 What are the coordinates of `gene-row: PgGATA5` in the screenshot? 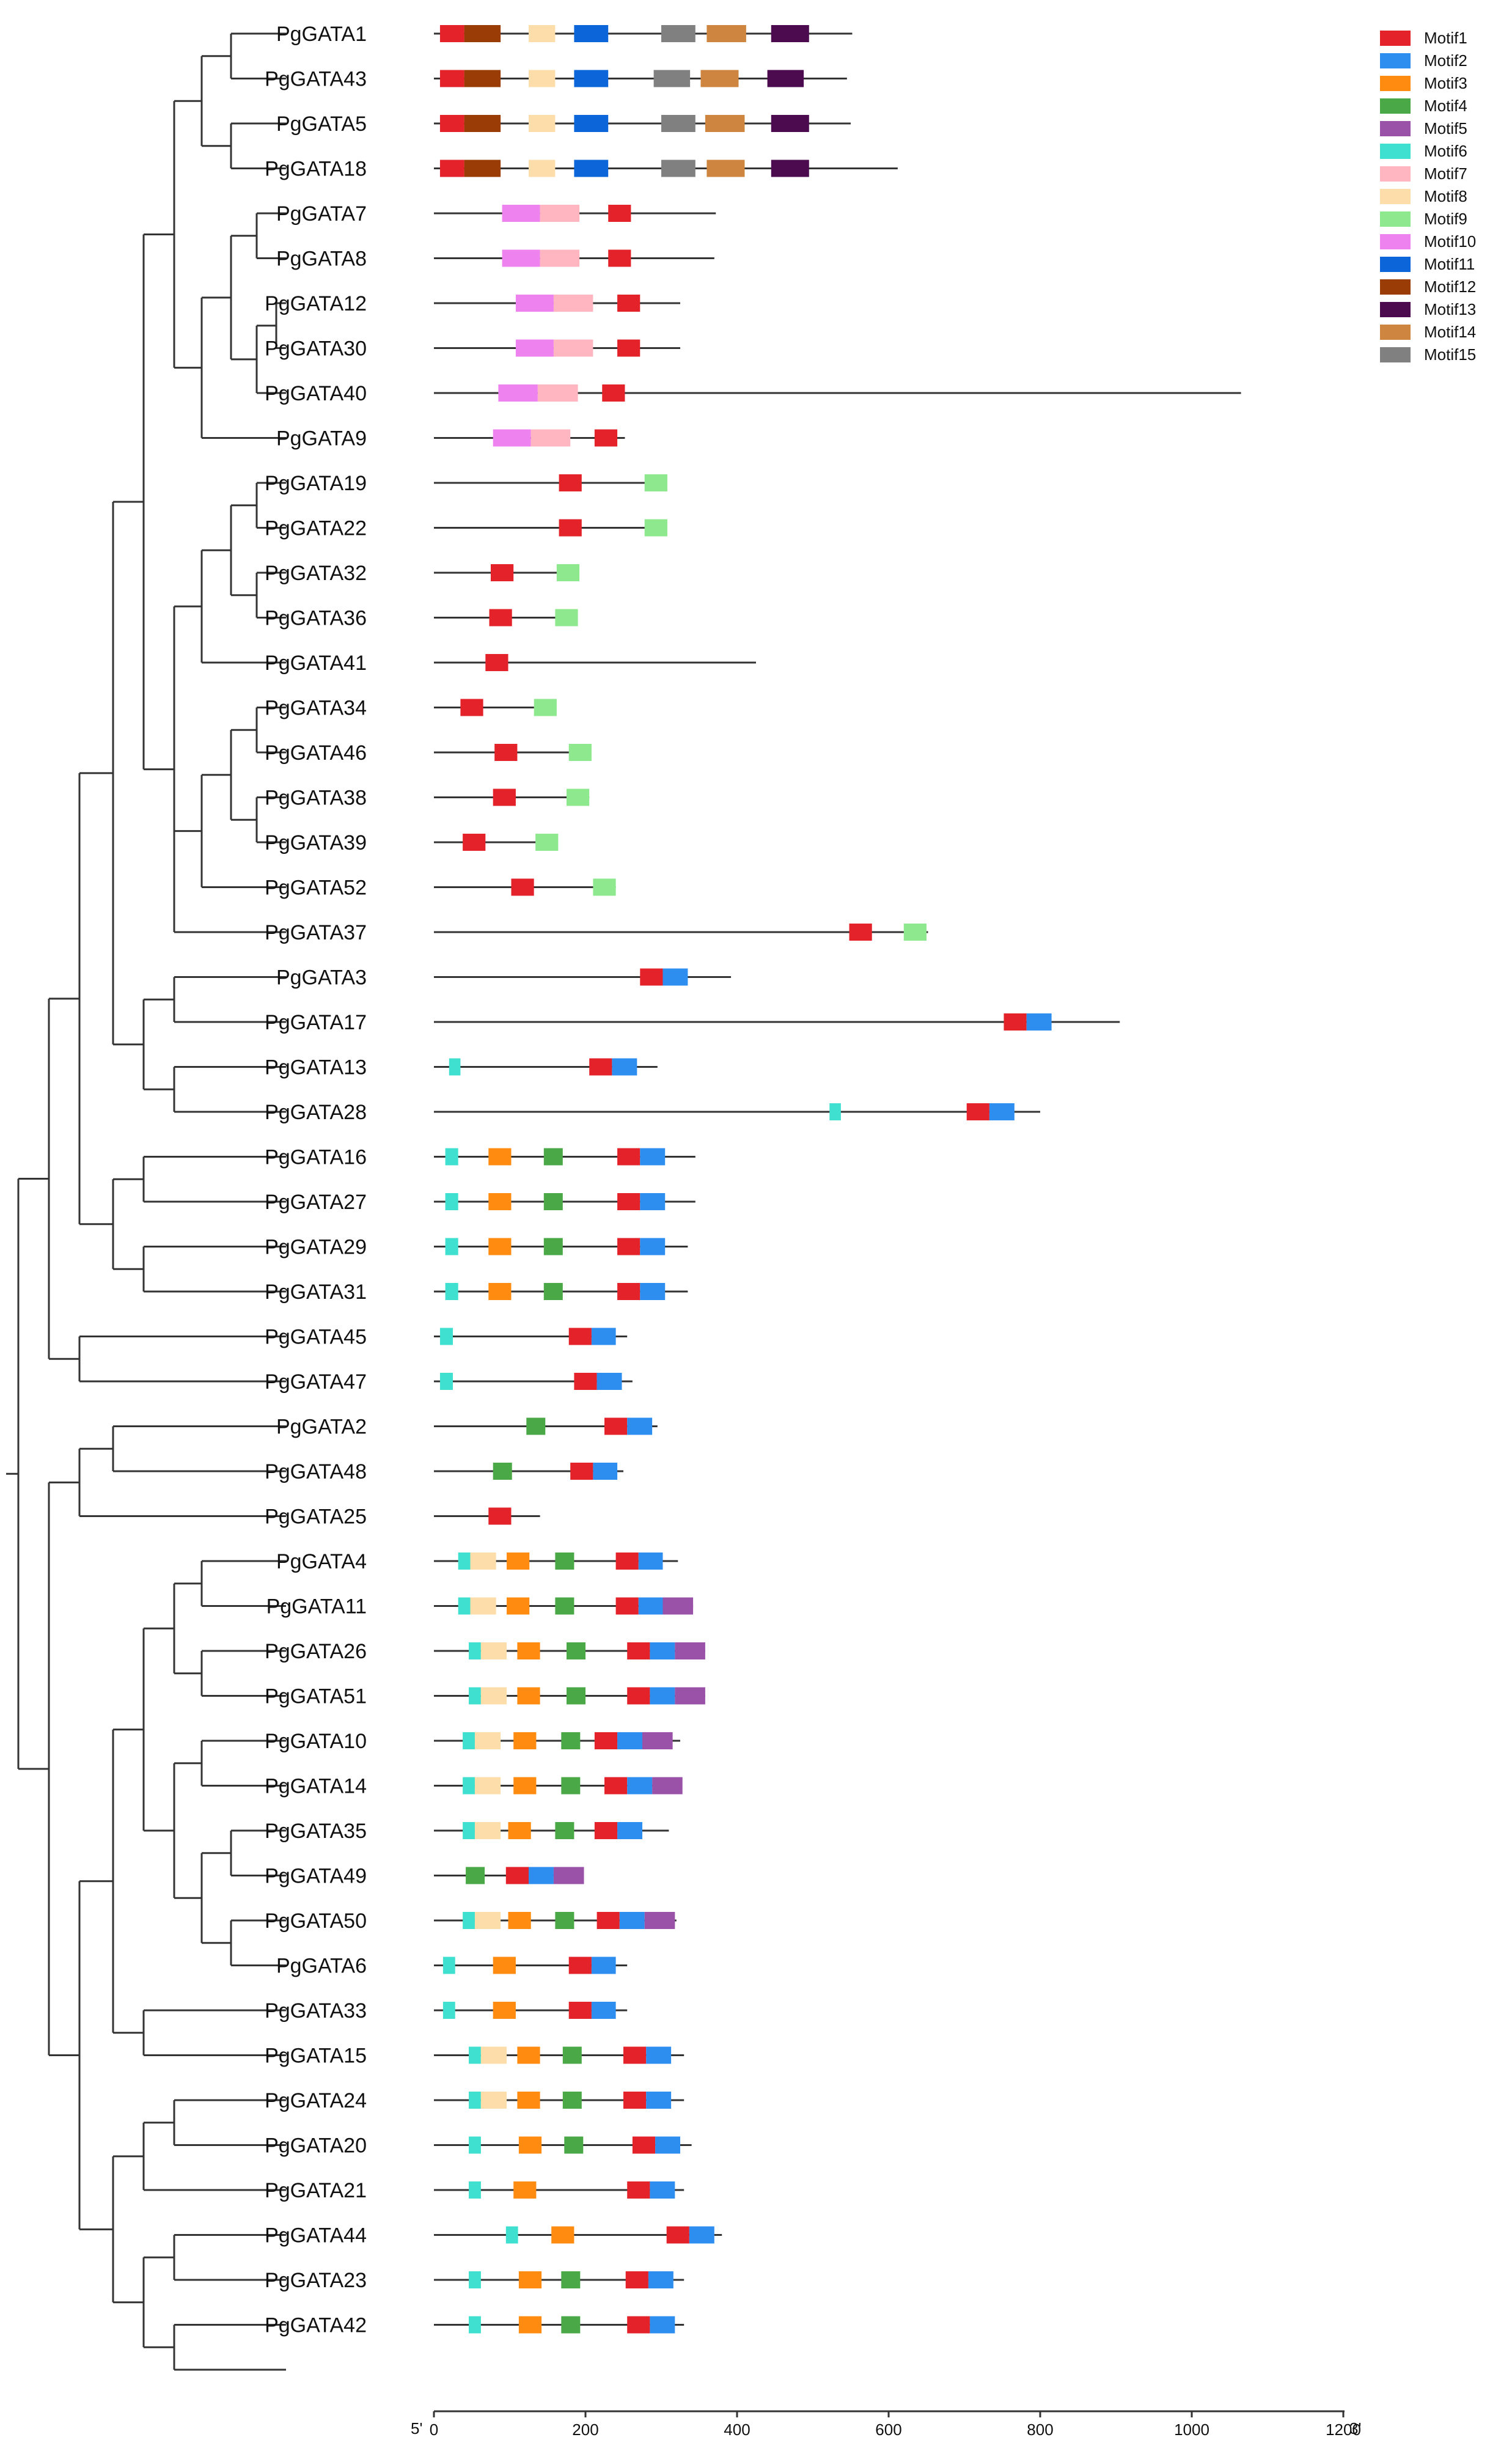 It's located at (563, 124).